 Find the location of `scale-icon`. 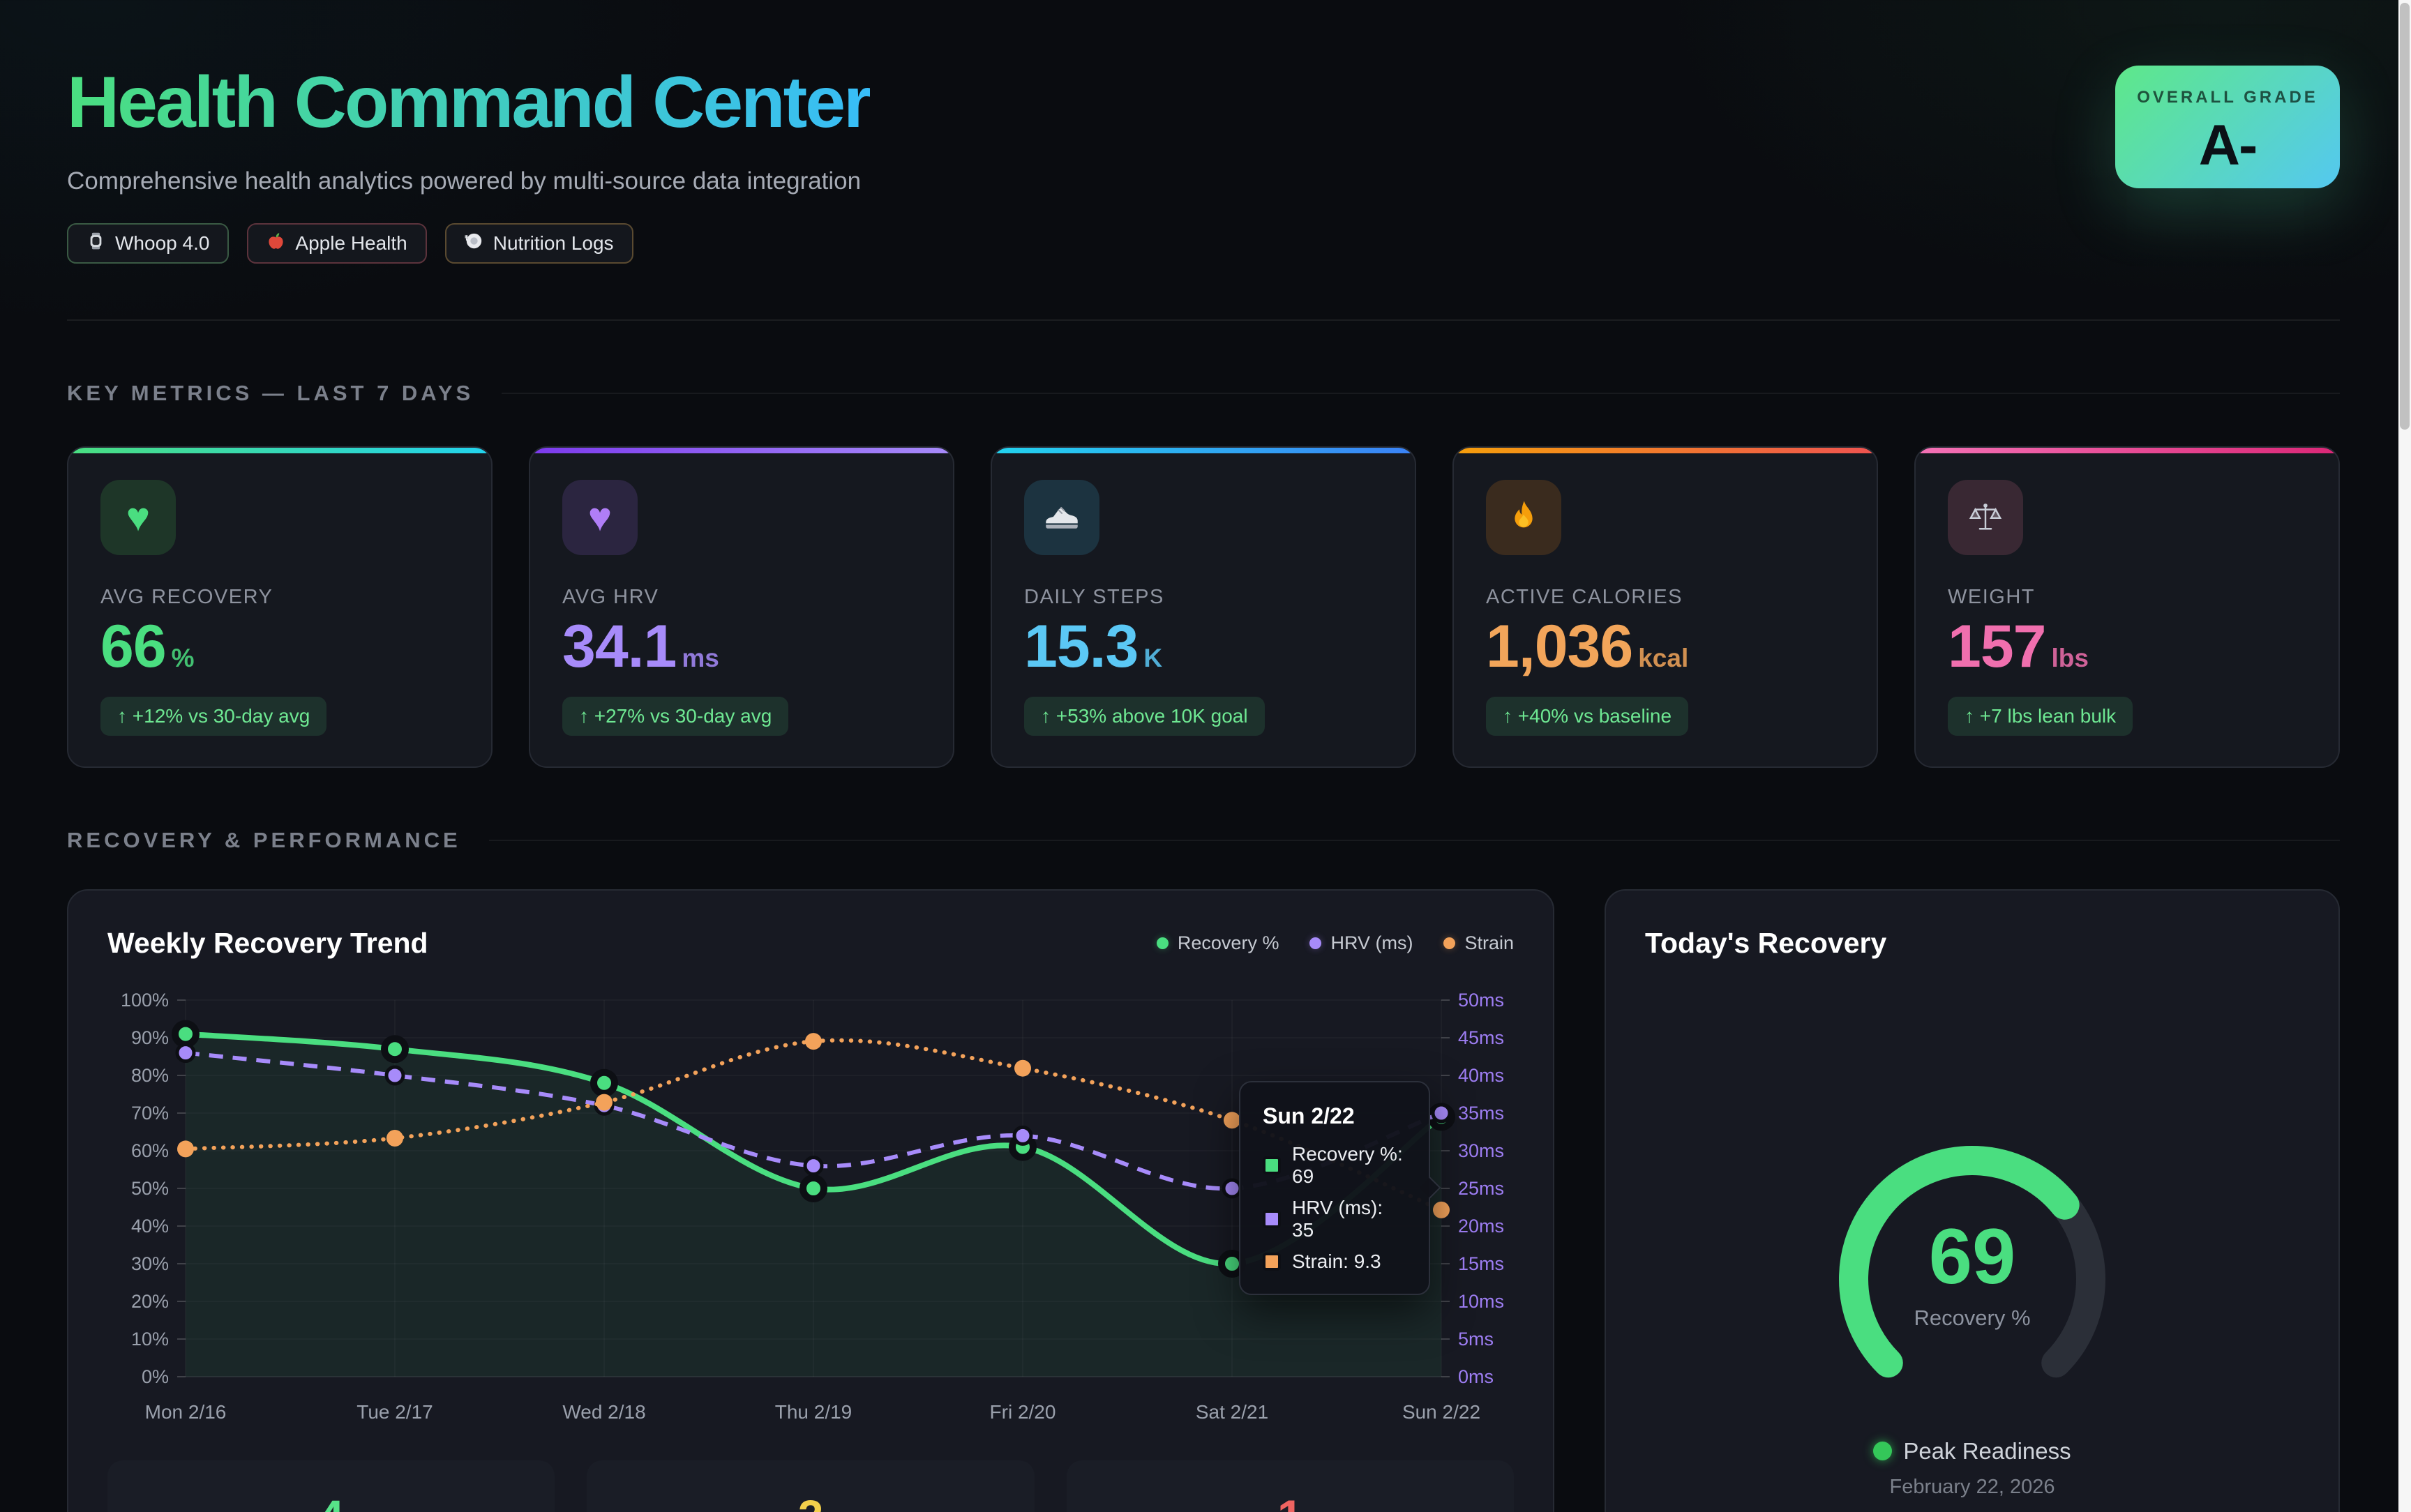

scale-icon is located at coordinates (1985, 518).